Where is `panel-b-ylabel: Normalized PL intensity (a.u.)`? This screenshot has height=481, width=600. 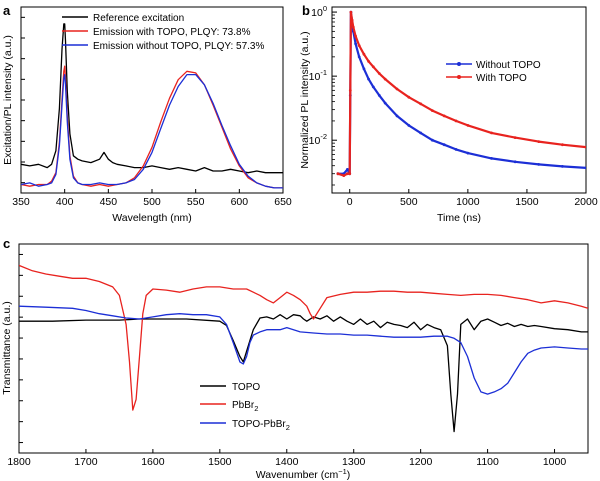
panel-b-ylabel: Normalized PL intensity (a.u.) is located at coordinates (305, 99).